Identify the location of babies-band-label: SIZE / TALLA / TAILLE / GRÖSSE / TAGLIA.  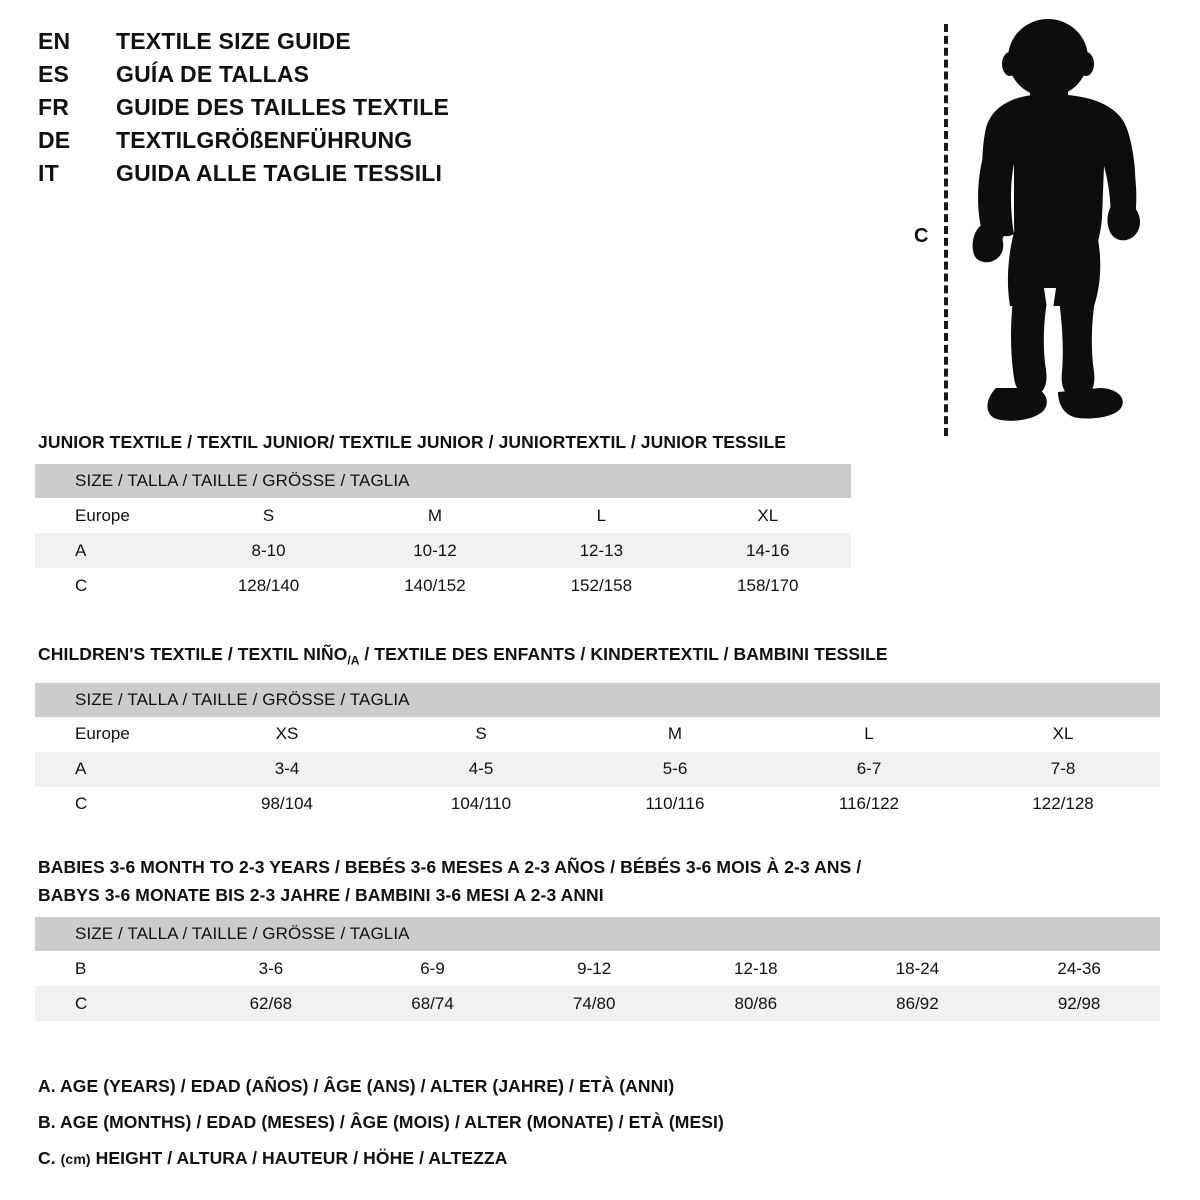
(597, 934).